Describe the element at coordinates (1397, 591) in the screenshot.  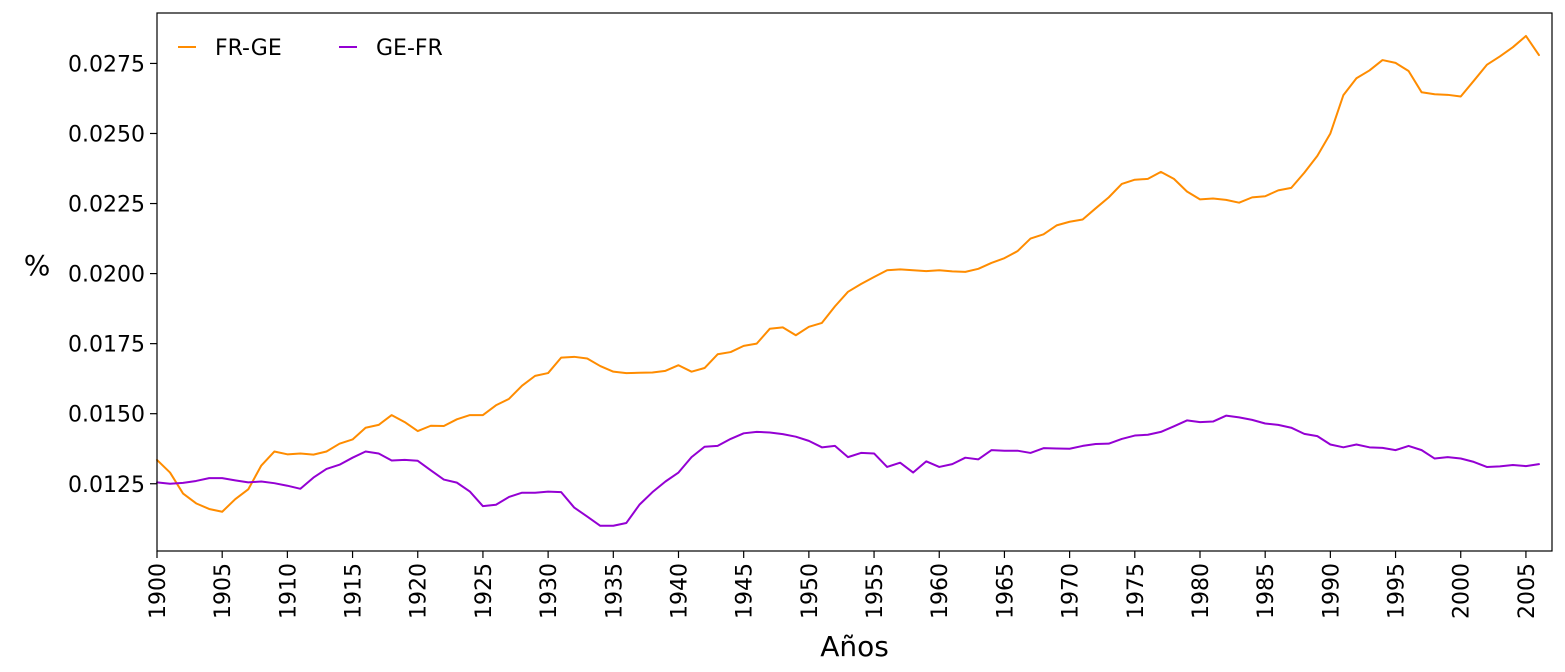
I see `x-tick-label: 1995` at that location.